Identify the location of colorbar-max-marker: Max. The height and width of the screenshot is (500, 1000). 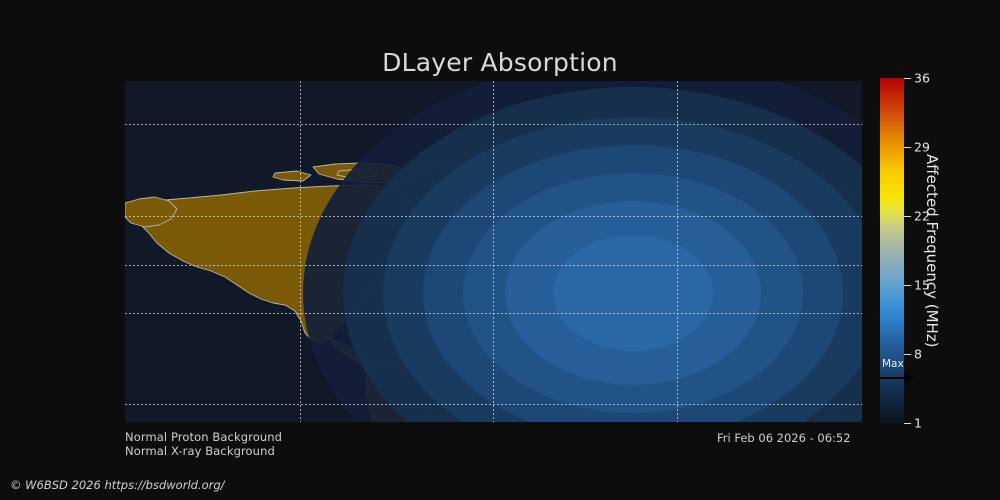
(898, 372).